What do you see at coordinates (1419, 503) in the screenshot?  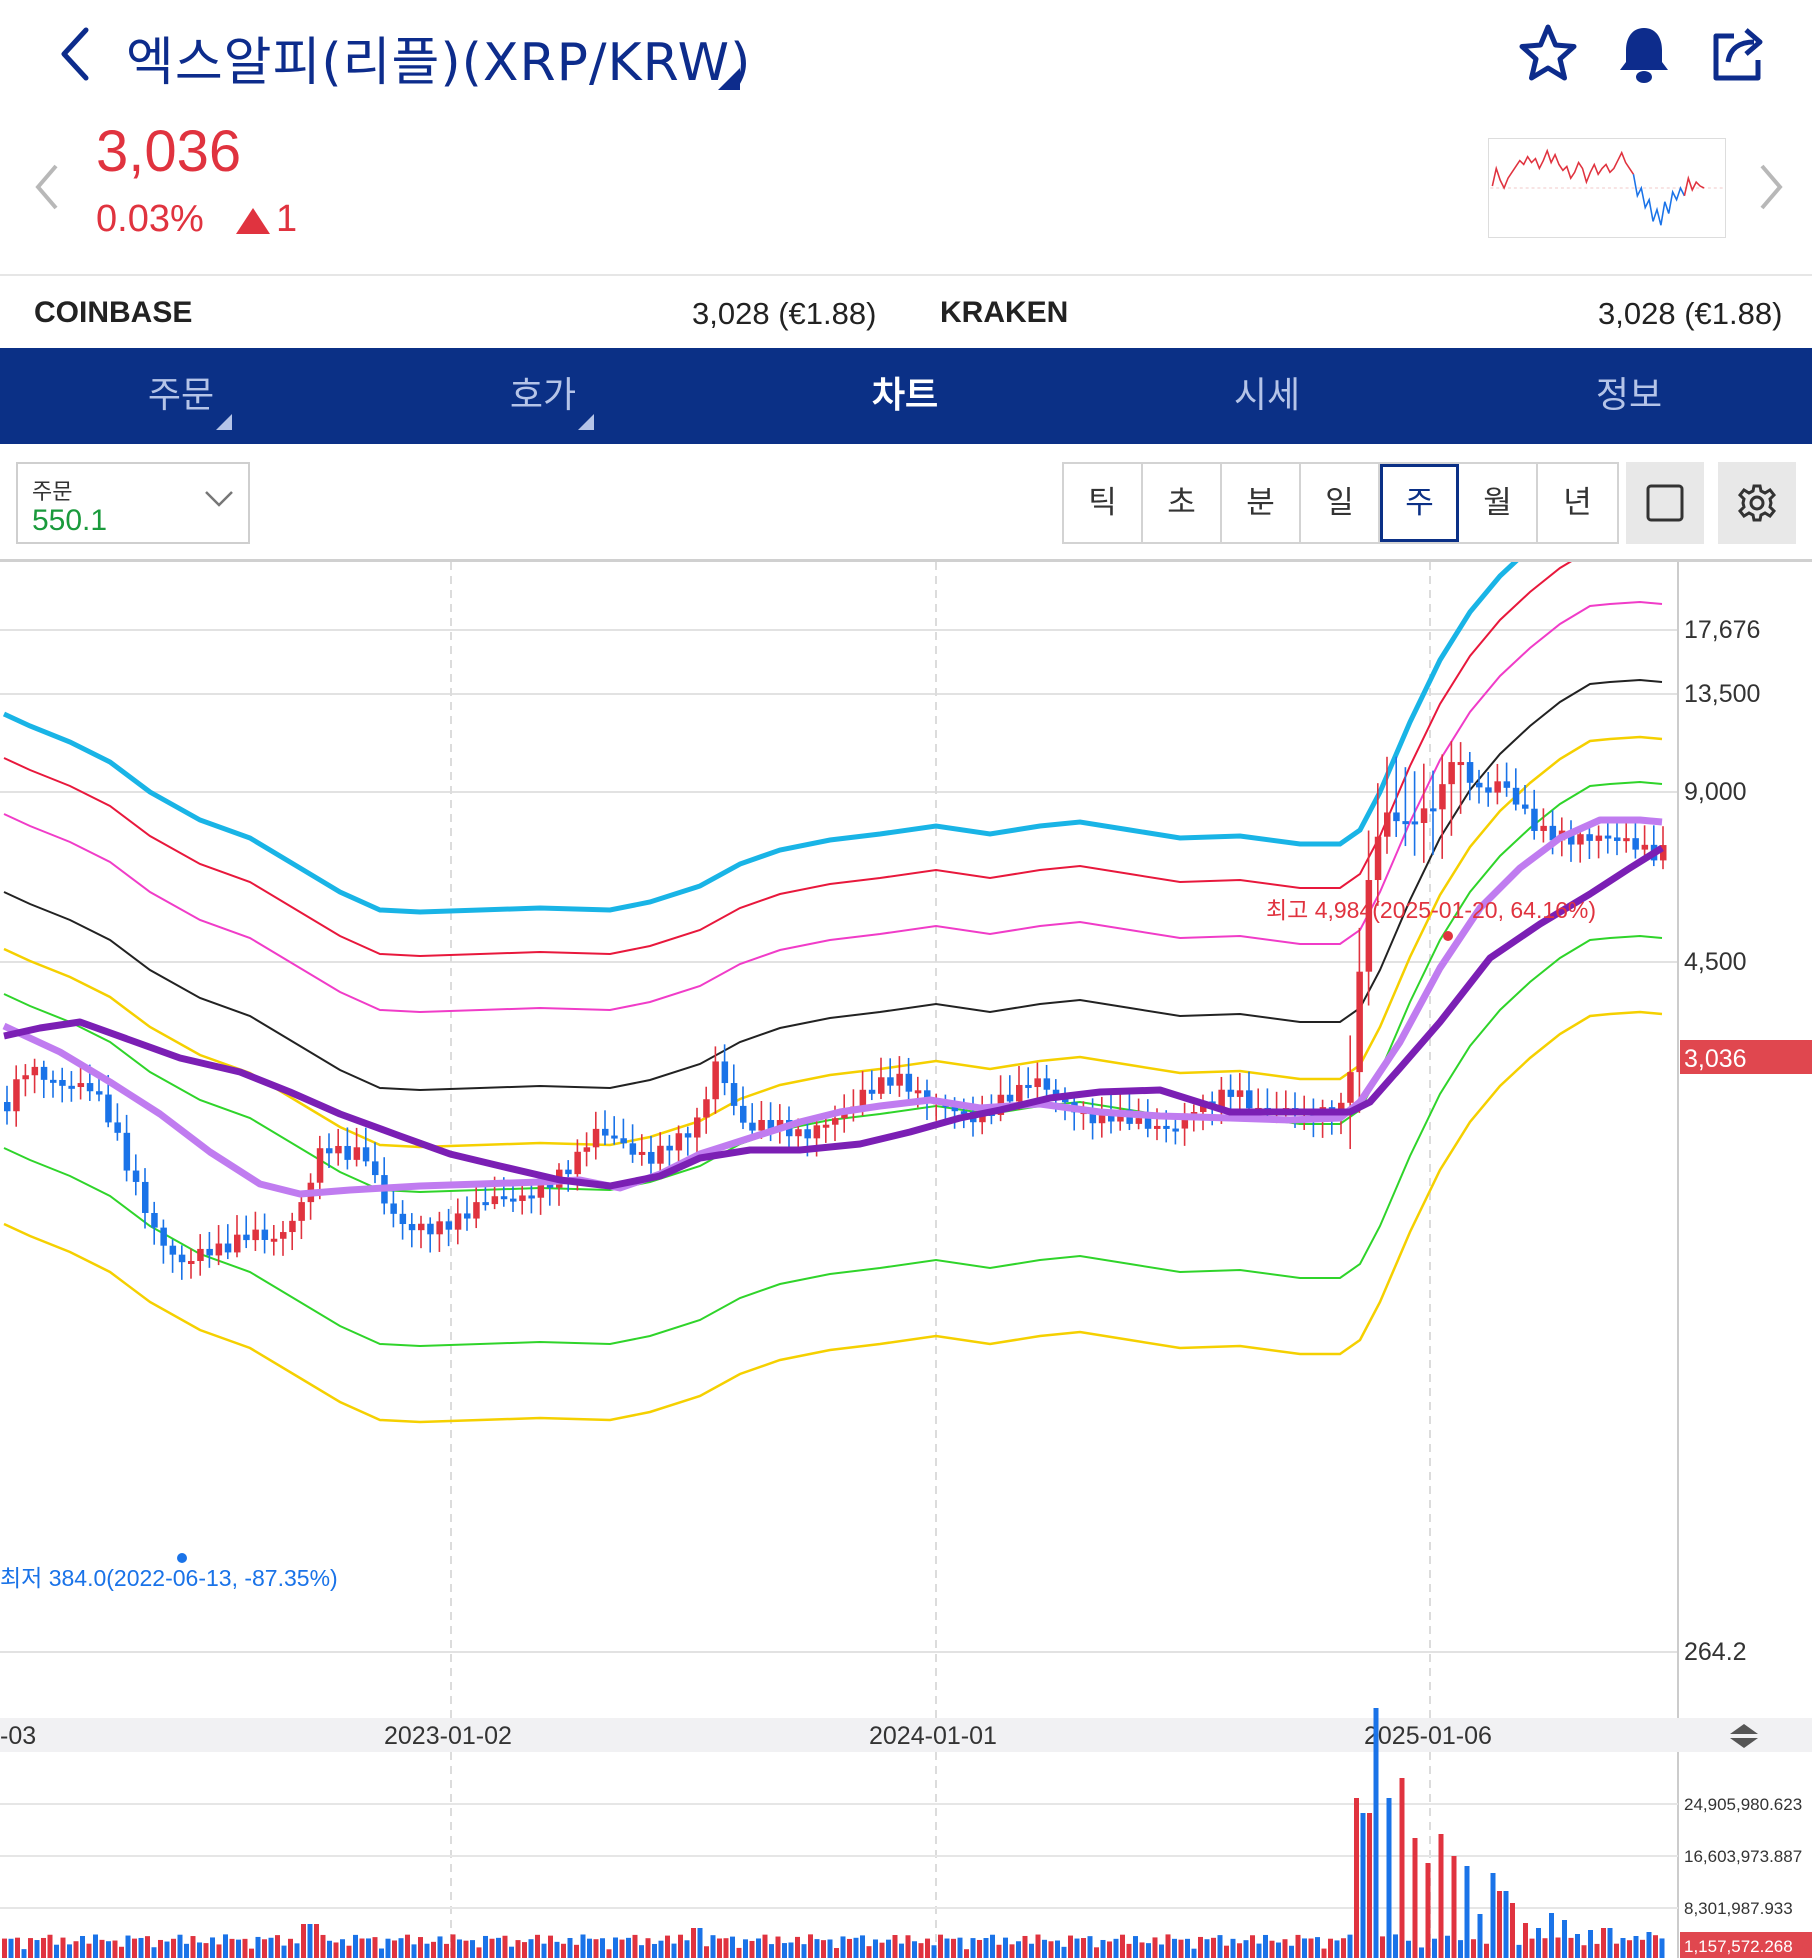 I see `period-week-button: 주` at bounding box center [1419, 503].